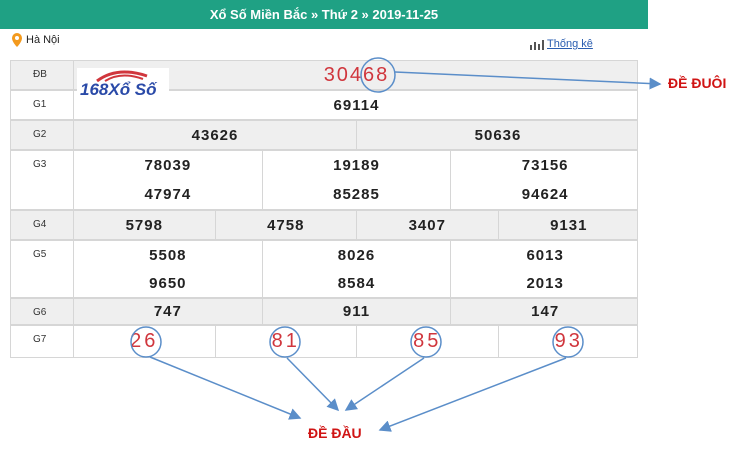 This screenshot has width=750, height=469. I want to click on location-text: Hà Nội, so click(43, 40).